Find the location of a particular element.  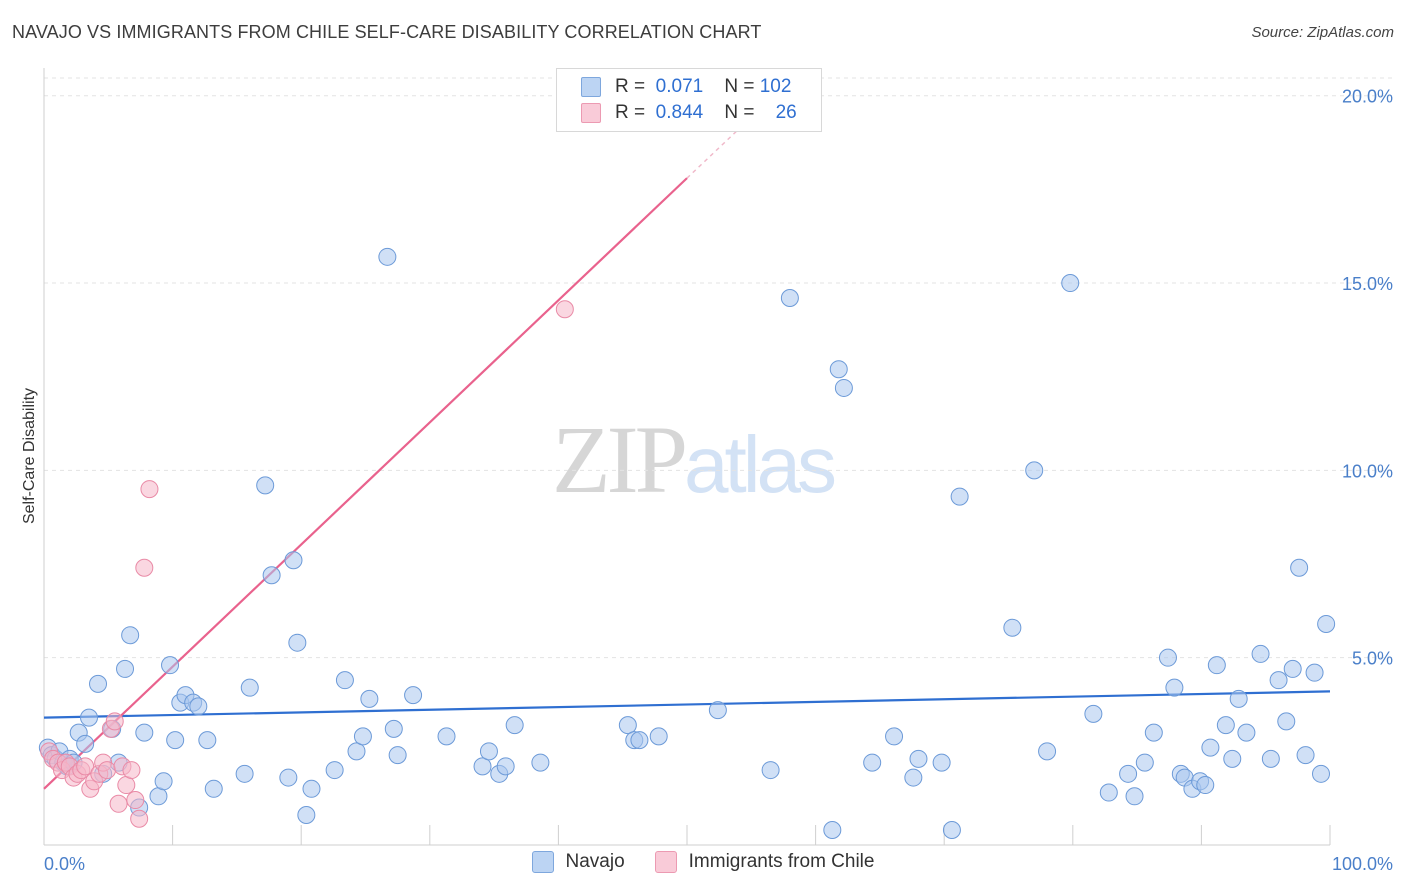

series-legend: Navajo Immigrants from Chile is located at coordinates (703, 862).